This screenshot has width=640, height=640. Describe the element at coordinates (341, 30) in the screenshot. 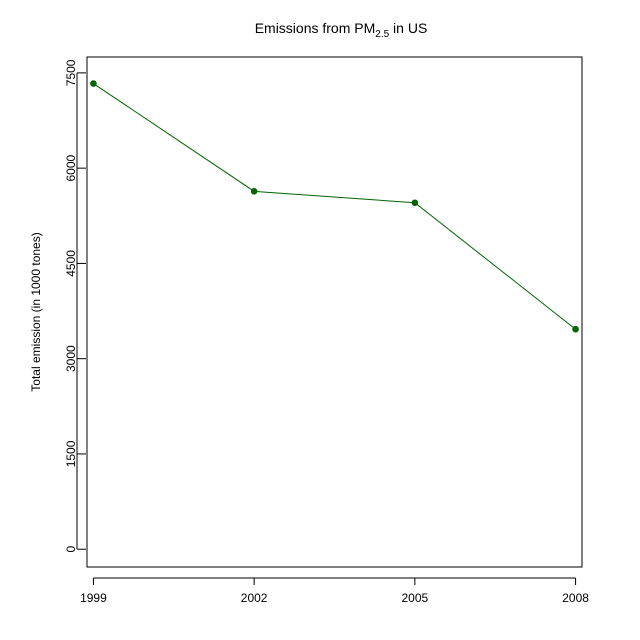

I see `chart-title: Emissions from PM2.5 in US` at that location.